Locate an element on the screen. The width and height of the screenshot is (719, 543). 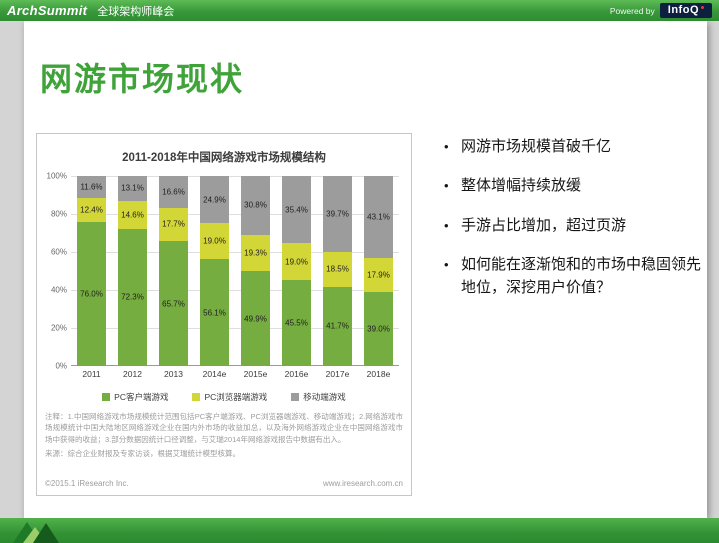
bar-segment-PC客户端游戏: 41.7% is located at coordinates (337, 326).